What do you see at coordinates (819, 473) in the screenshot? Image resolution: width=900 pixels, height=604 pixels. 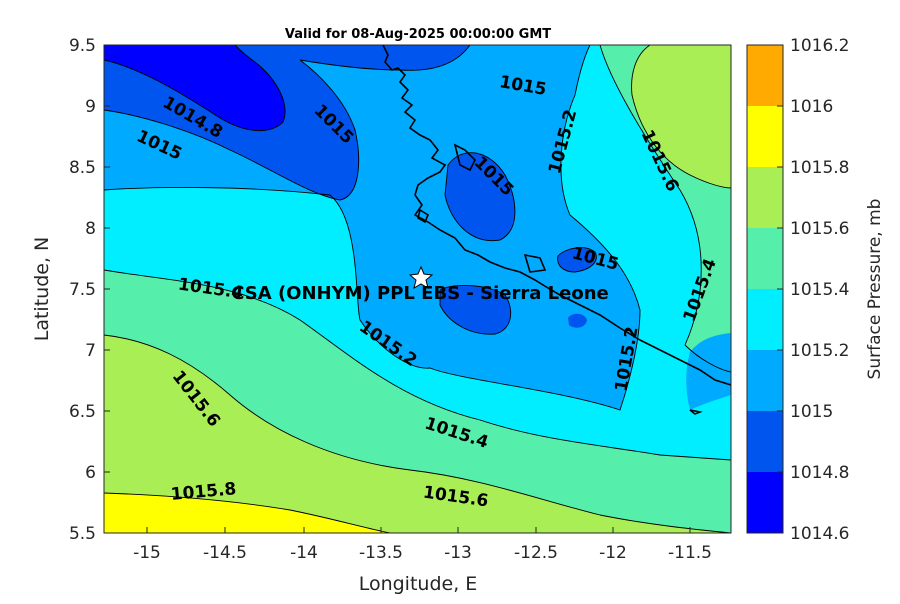 I see `colorbar-tick-label: 1014.8` at bounding box center [819, 473].